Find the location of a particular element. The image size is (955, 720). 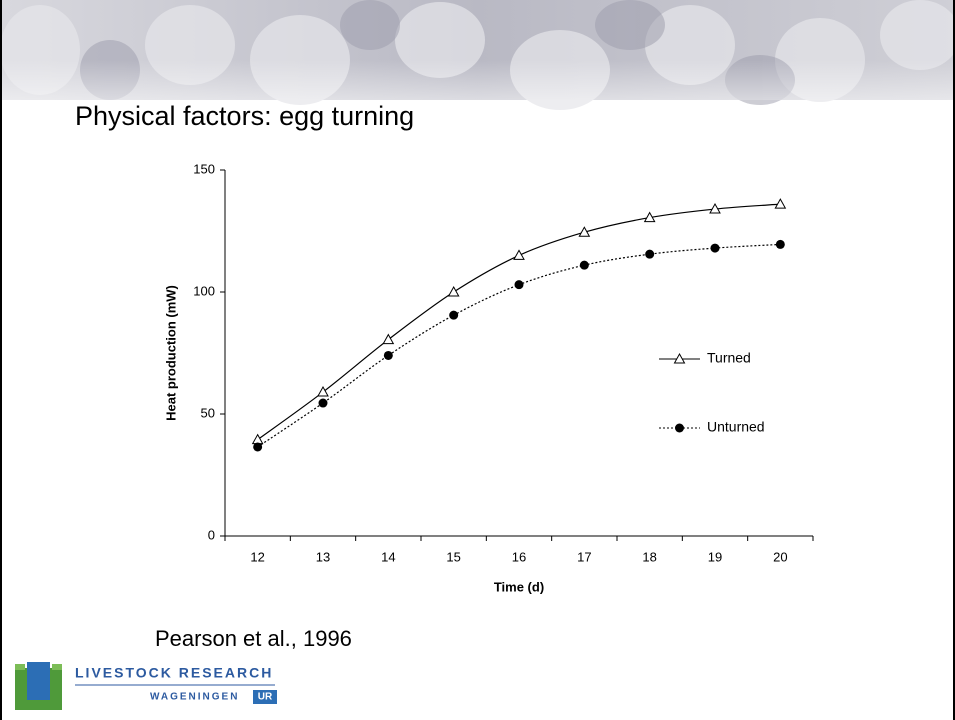

logo-text: WAGENINGEN is located at coordinates (194, 697).